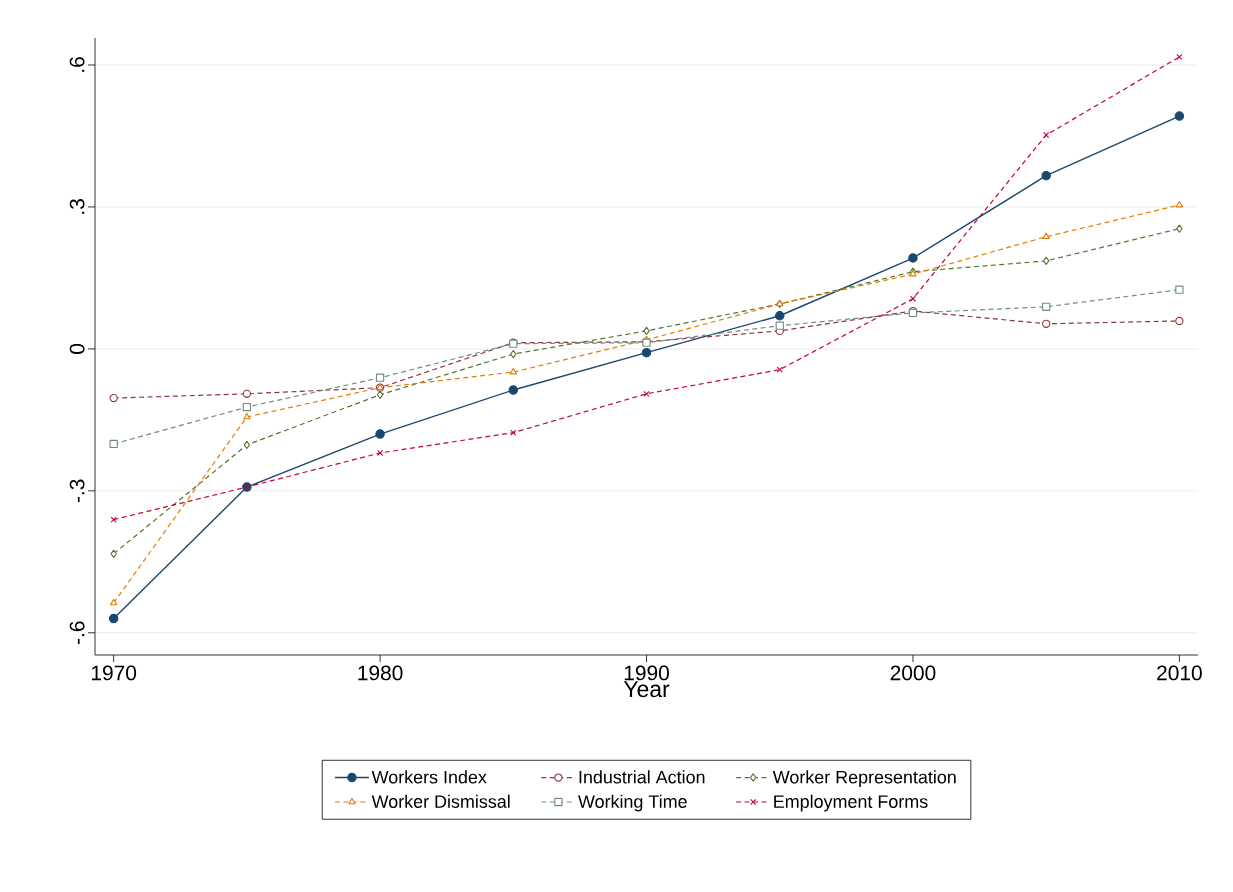  I want to click on legend-label: Worker Representation, so click(864, 778).